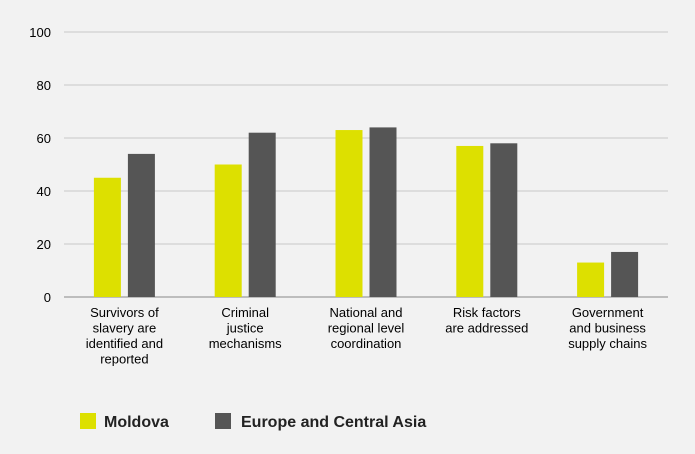  I want to click on y-tick-label: 20, so click(44, 244).